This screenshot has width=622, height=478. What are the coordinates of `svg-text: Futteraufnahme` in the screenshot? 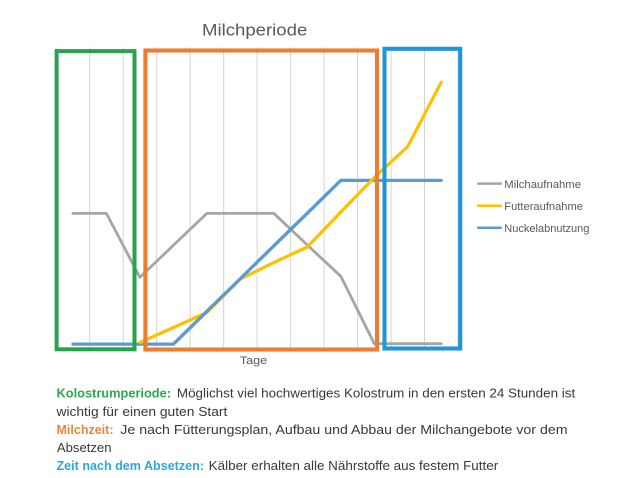 It's located at (543, 207).